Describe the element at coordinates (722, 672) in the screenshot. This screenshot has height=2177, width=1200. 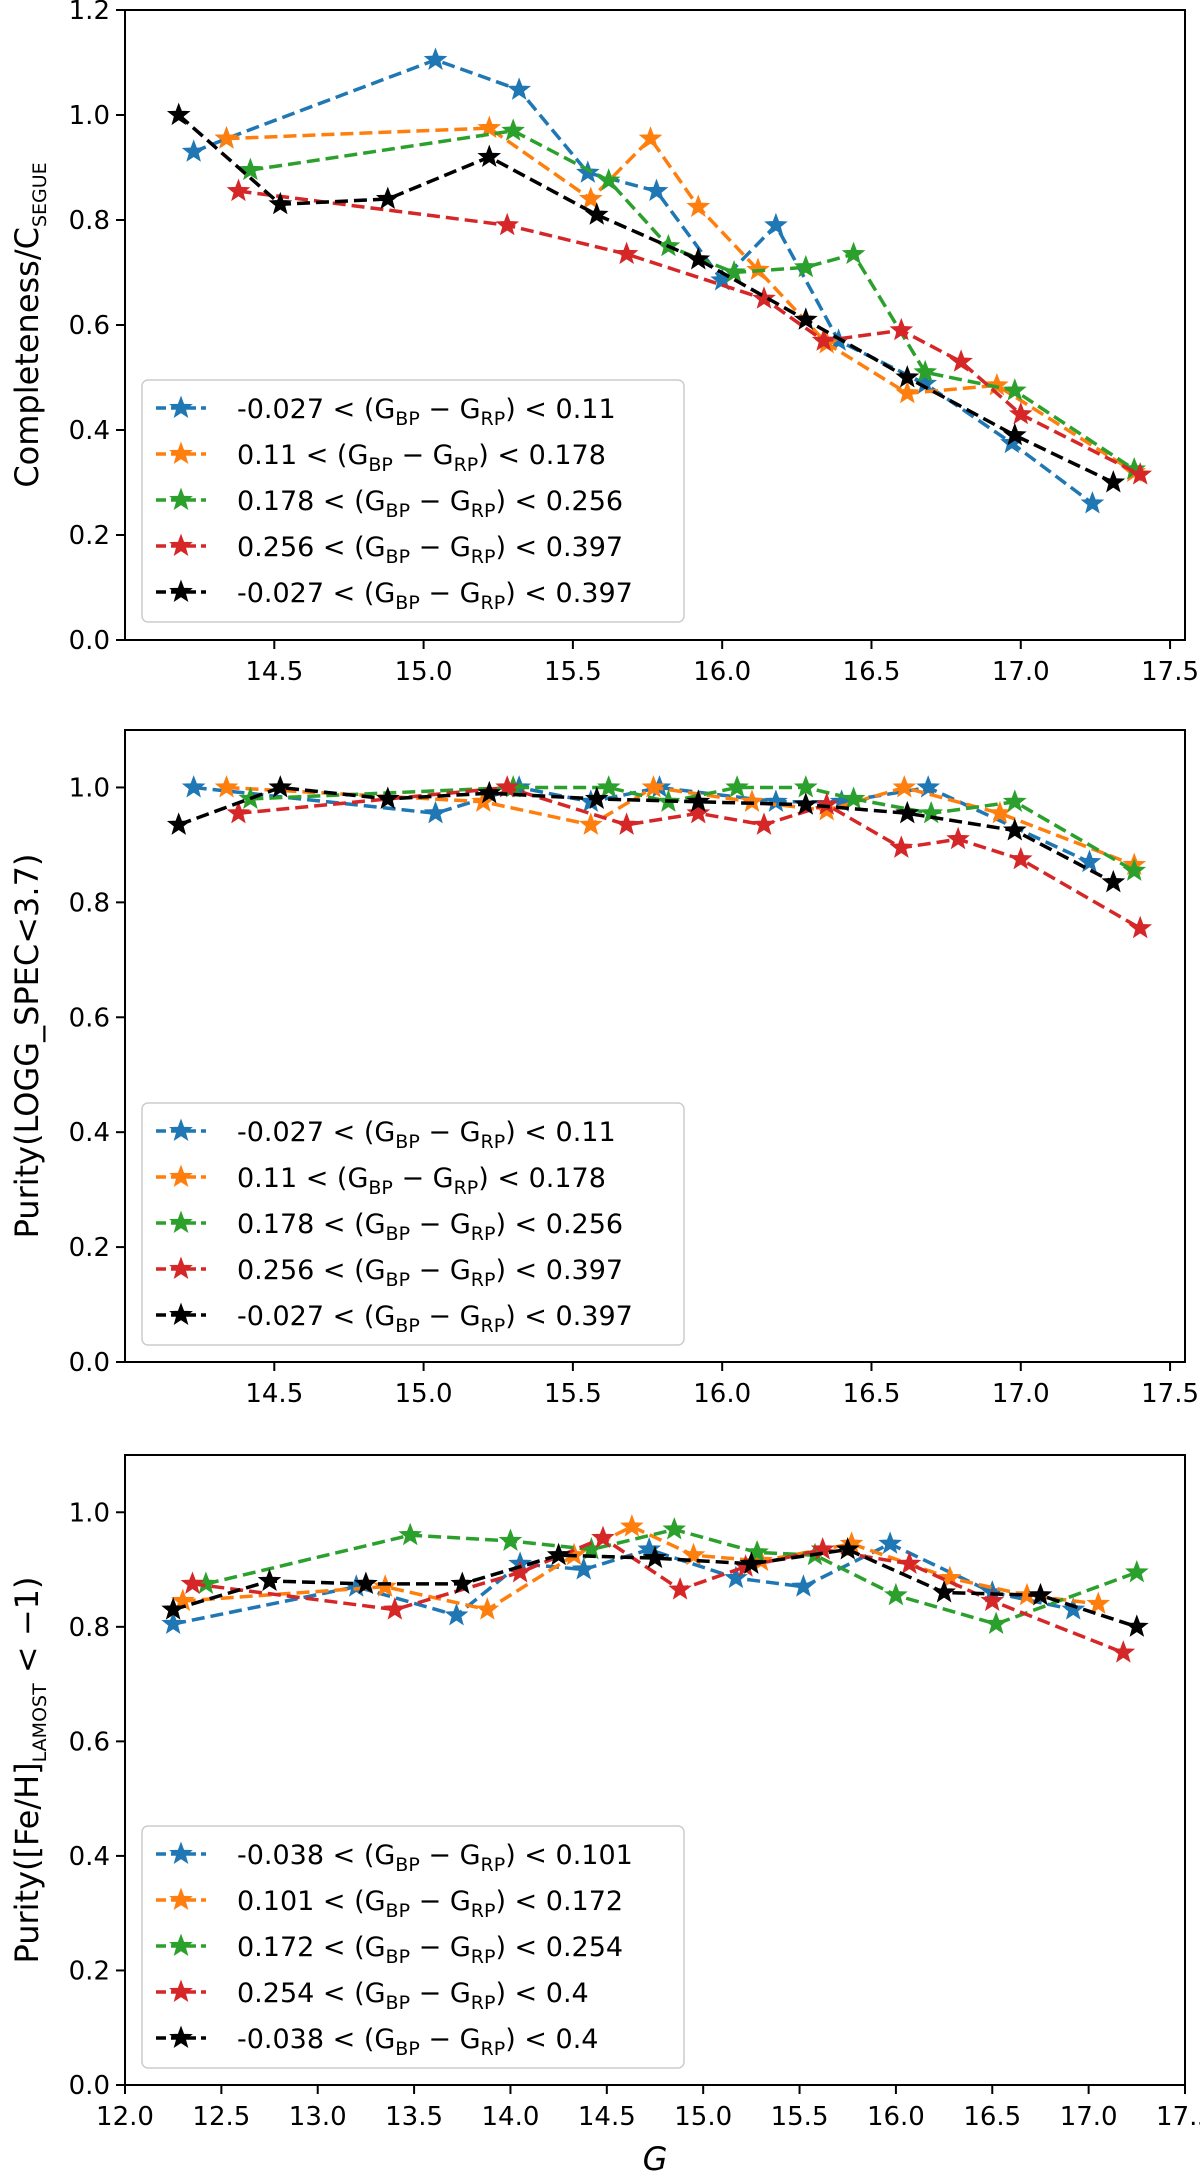
I see `x-tick-label: 16.0` at that location.